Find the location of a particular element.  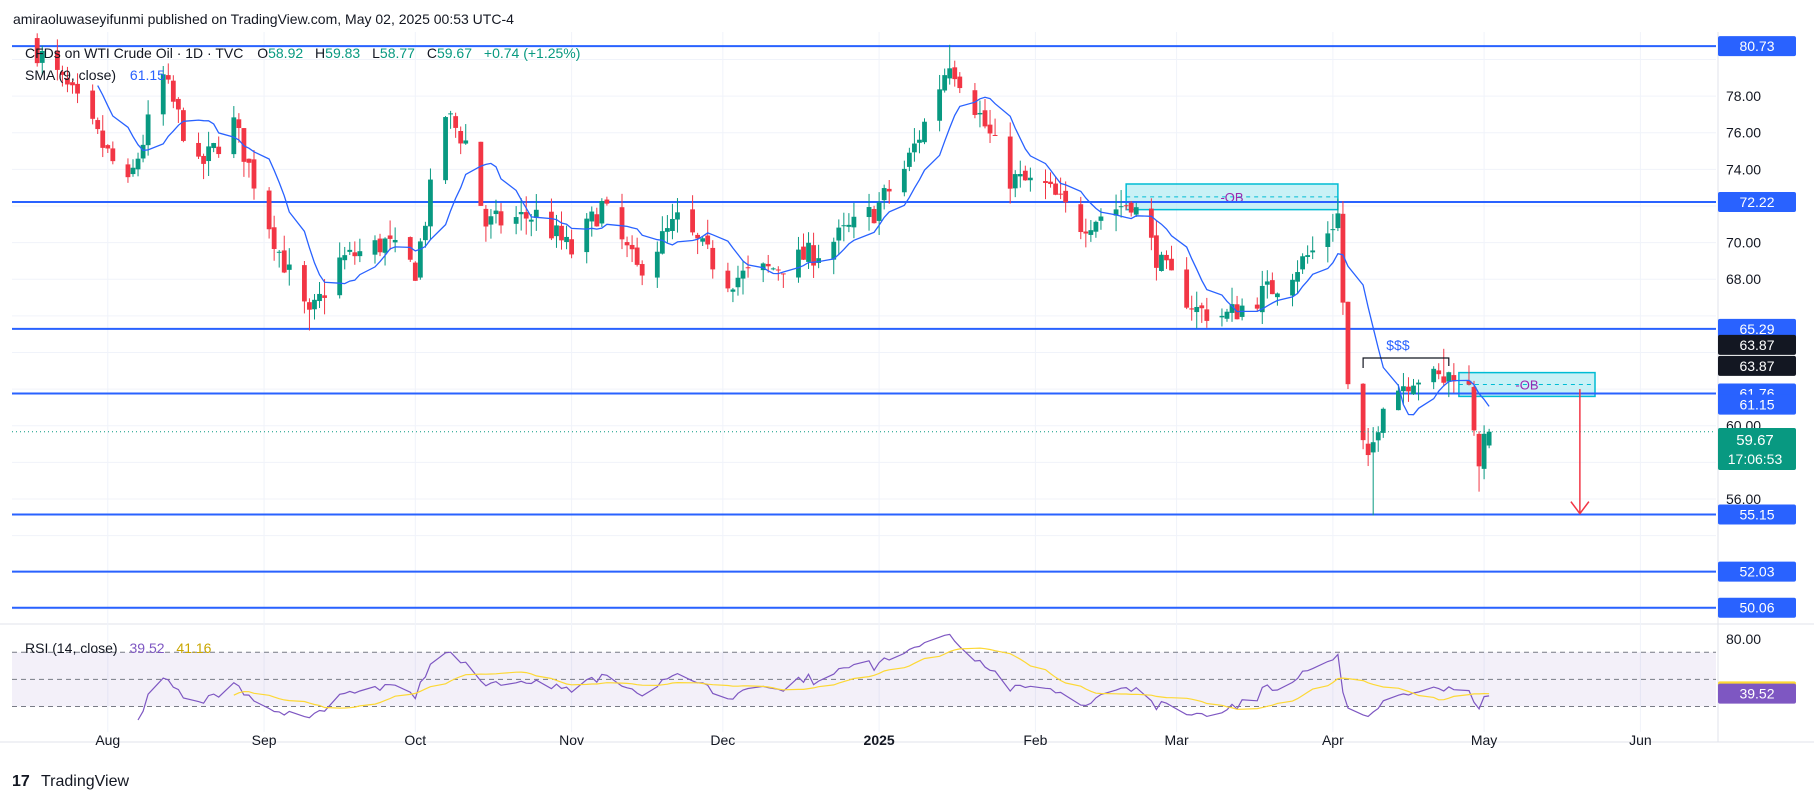

y-tick-label: 56.00 is located at coordinates (1743, 499).